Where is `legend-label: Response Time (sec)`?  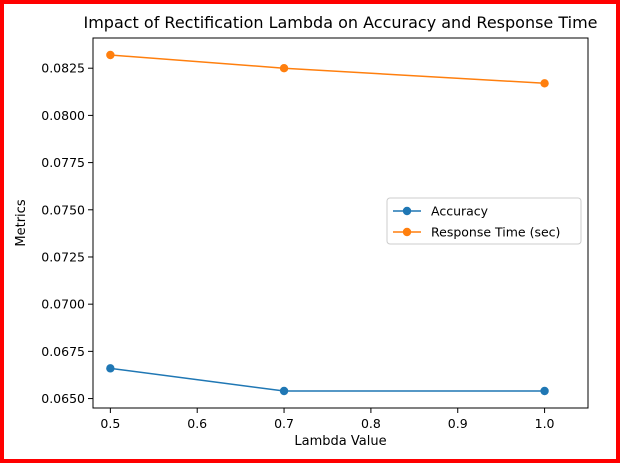
legend-label: Response Time (sec) is located at coordinates (495, 232).